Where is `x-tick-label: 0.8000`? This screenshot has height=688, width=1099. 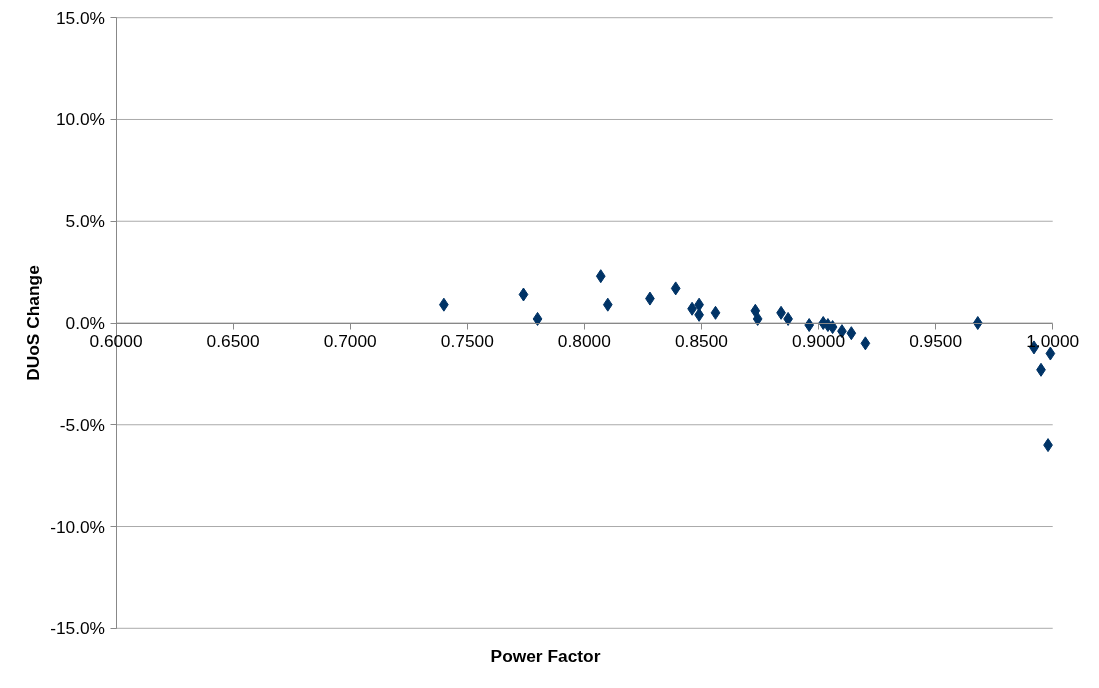
x-tick-label: 0.8000 is located at coordinates (584, 341).